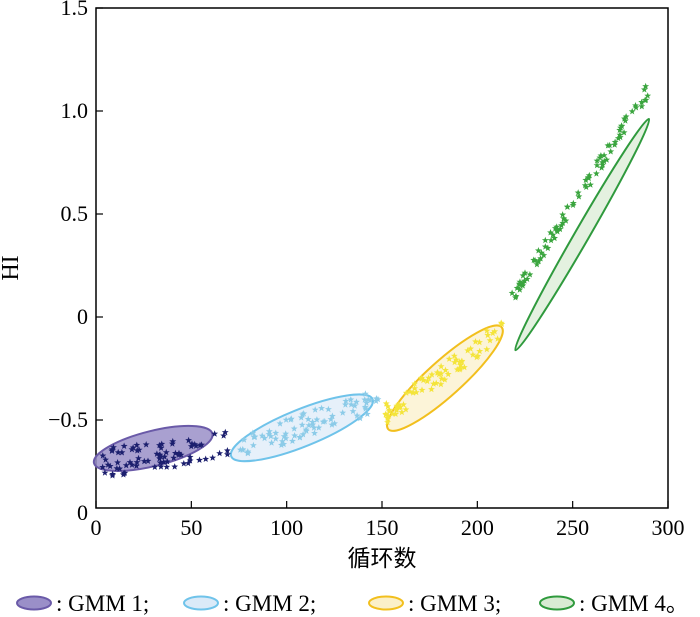 The width and height of the screenshot is (700, 617). What do you see at coordinates (12, 267) in the screenshot?
I see `y-axis-title: HI` at bounding box center [12, 267].